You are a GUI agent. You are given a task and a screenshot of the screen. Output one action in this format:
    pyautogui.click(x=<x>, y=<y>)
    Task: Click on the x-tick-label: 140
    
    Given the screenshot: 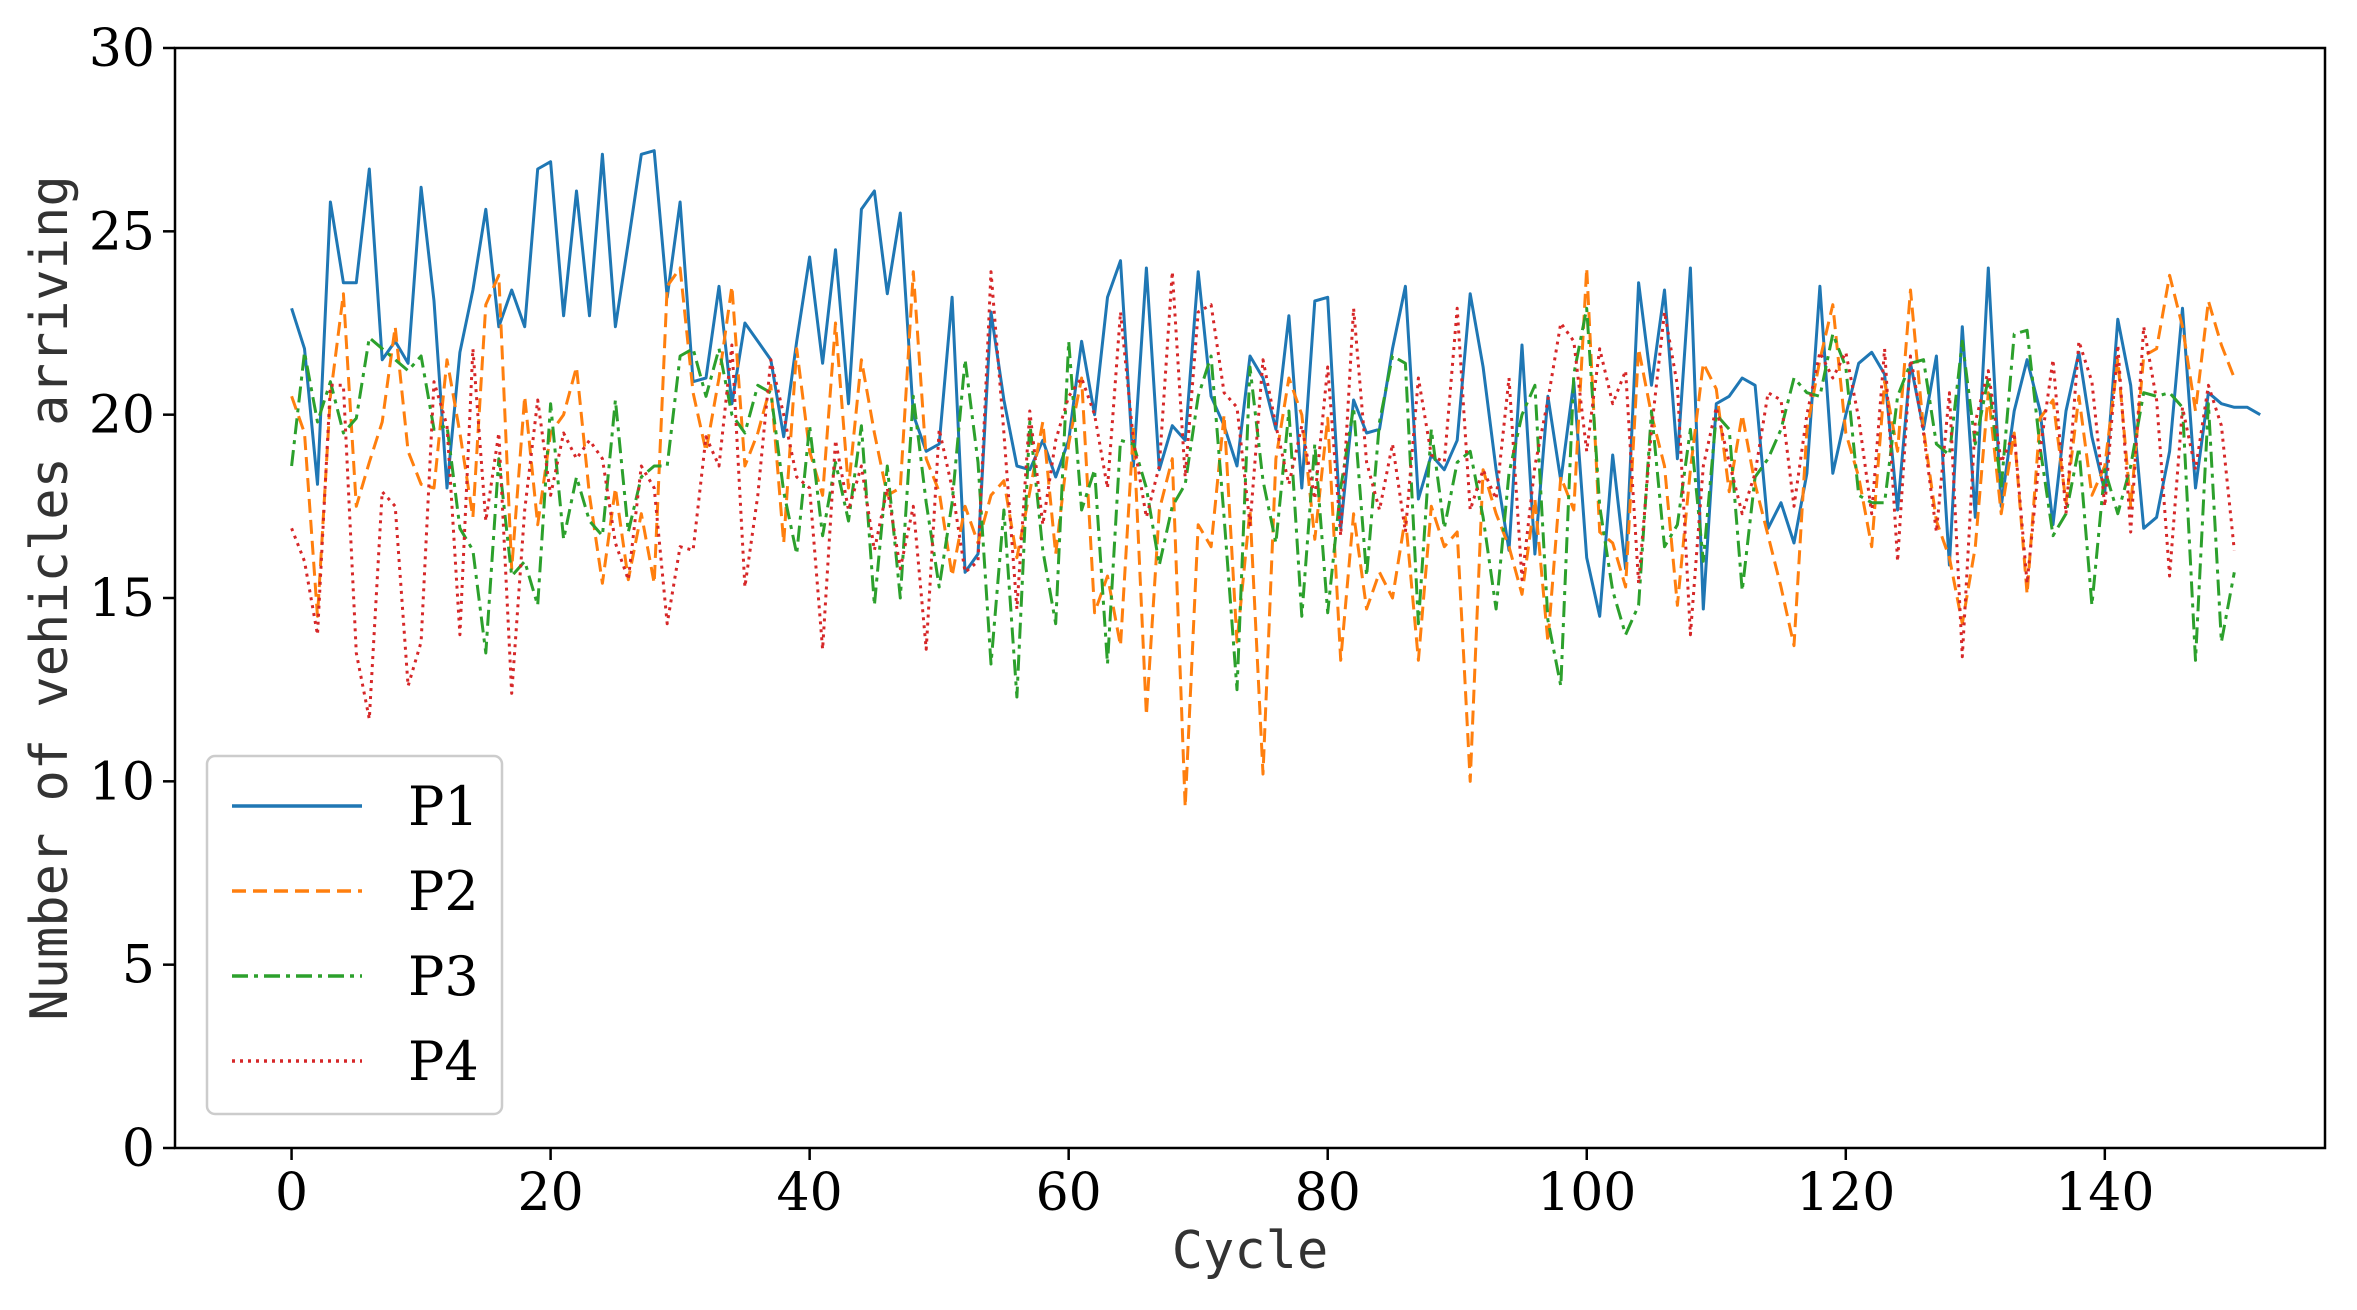 What is the action you would take?
    pyautogui.click(x=2104, y=1193)
    